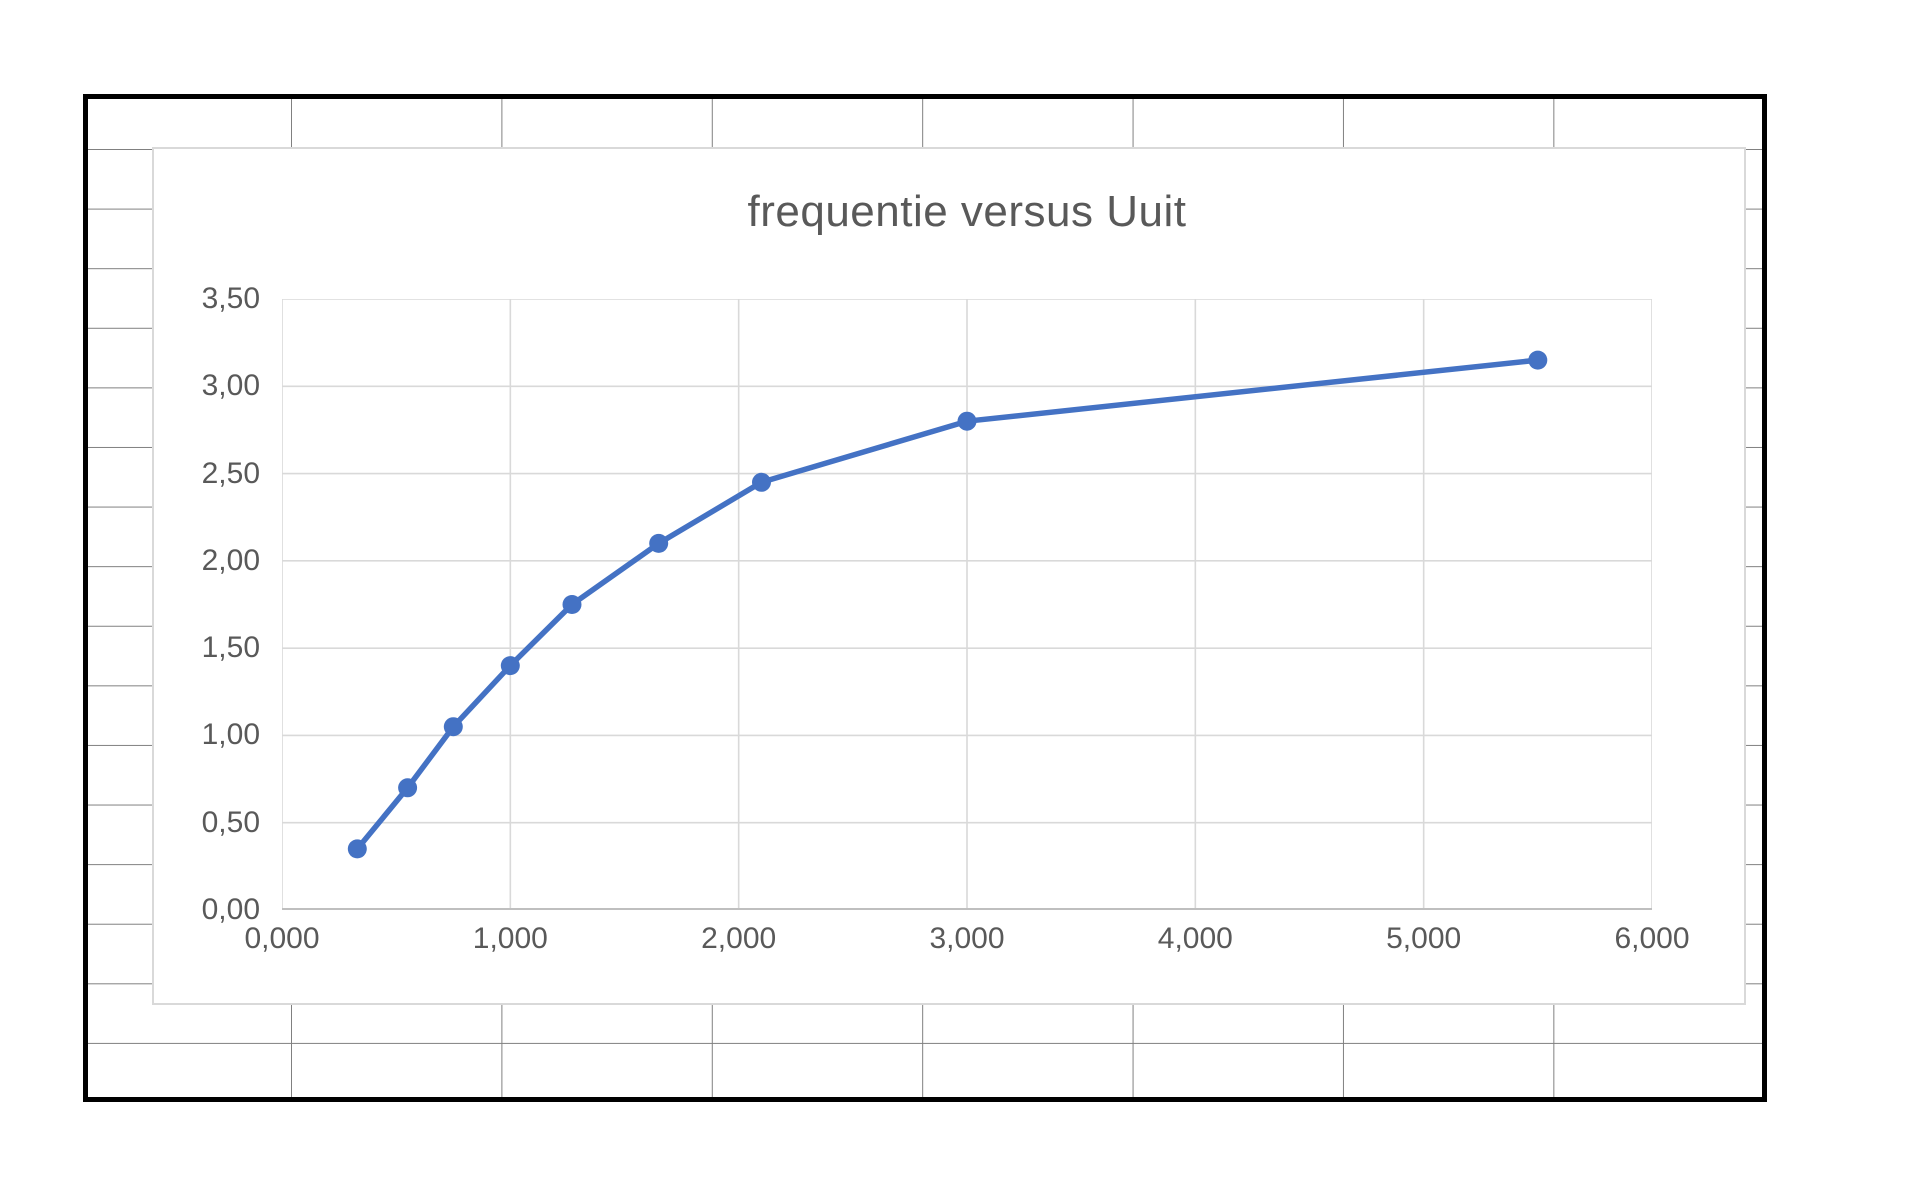  Describe the element at coordinates (967, 211) in the screenshot. I see `chart-title: frequentie versus Uuit` at that location.